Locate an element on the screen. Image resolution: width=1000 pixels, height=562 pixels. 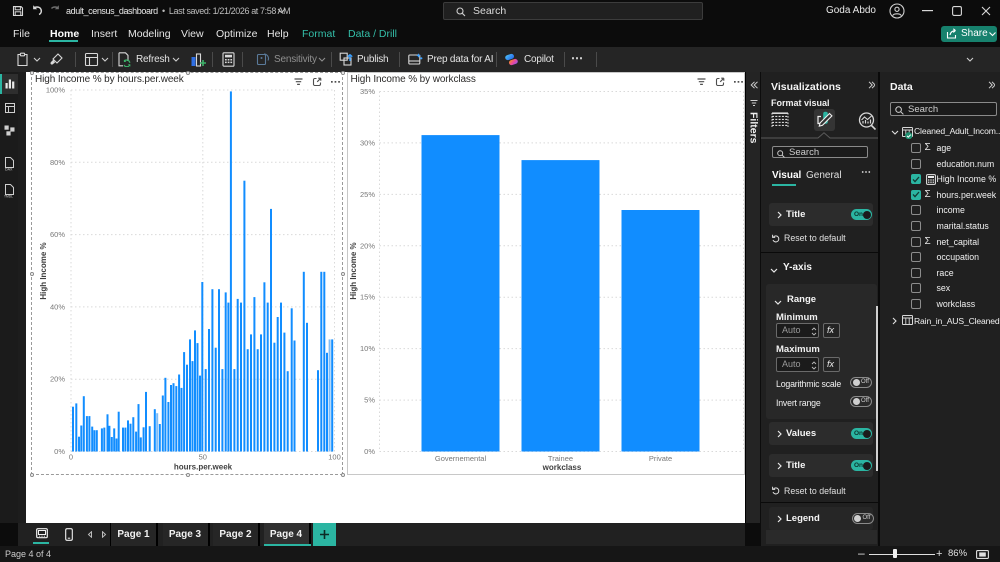
svg-text: 5% is located at coordinates (369, 399).